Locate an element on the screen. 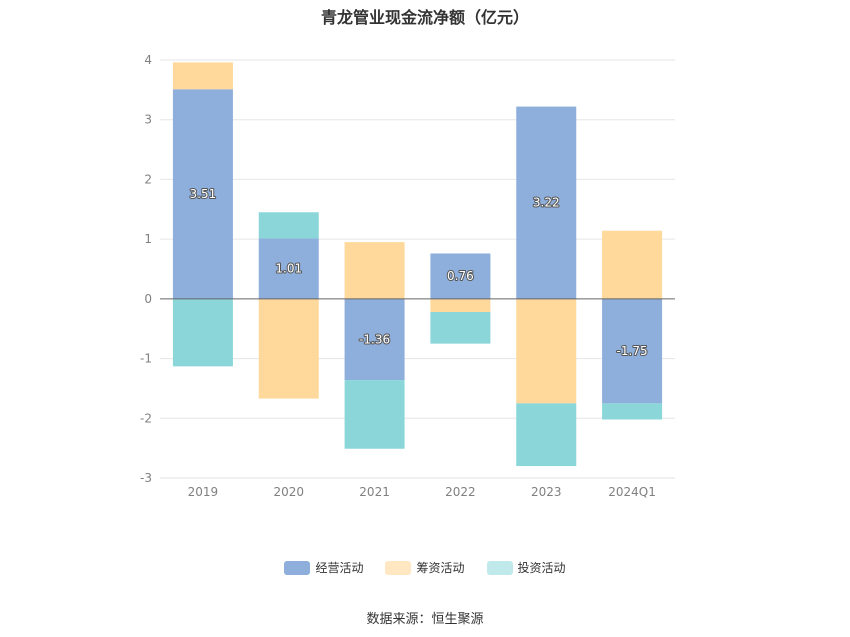 Image resolution: width=850 pixels, height=637 pixels. data-label-2022: 0.76 is located at coordinates (460, 276).